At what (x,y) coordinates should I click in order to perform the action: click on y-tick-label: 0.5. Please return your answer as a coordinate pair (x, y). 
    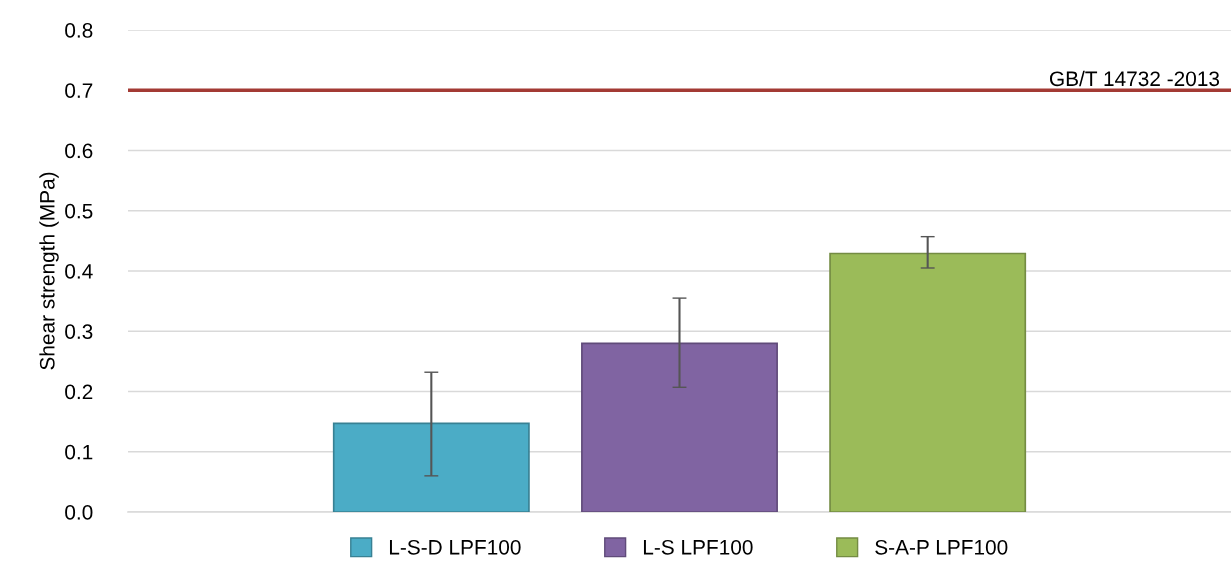
    Looking at the image, I should click on (79, 211).